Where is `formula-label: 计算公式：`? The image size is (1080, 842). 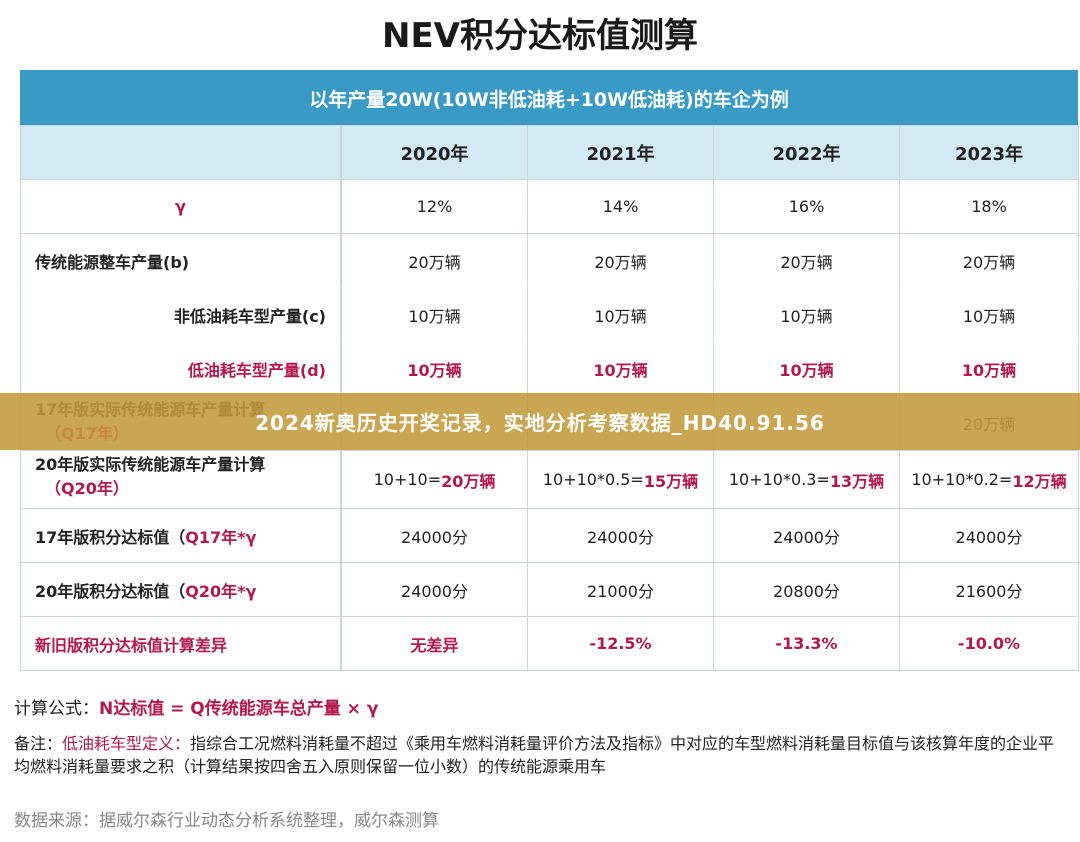 formula-label: 计算公式： is located at coordinates (56, 709).